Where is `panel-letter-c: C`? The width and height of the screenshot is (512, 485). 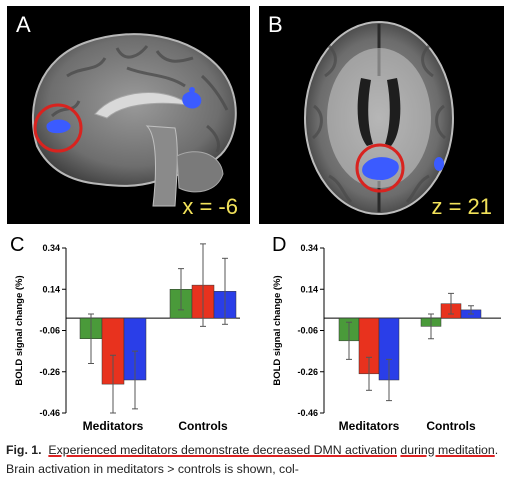 panel-letter-c: C is located at coordinates (17, 245).